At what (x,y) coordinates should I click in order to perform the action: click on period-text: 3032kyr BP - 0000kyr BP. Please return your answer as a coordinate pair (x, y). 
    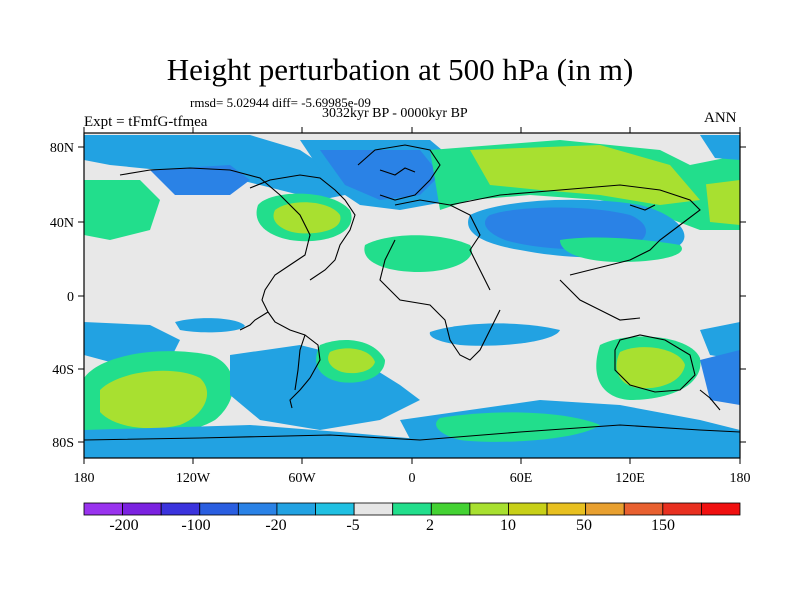
    Looking at the image, I should click on (395, 113).